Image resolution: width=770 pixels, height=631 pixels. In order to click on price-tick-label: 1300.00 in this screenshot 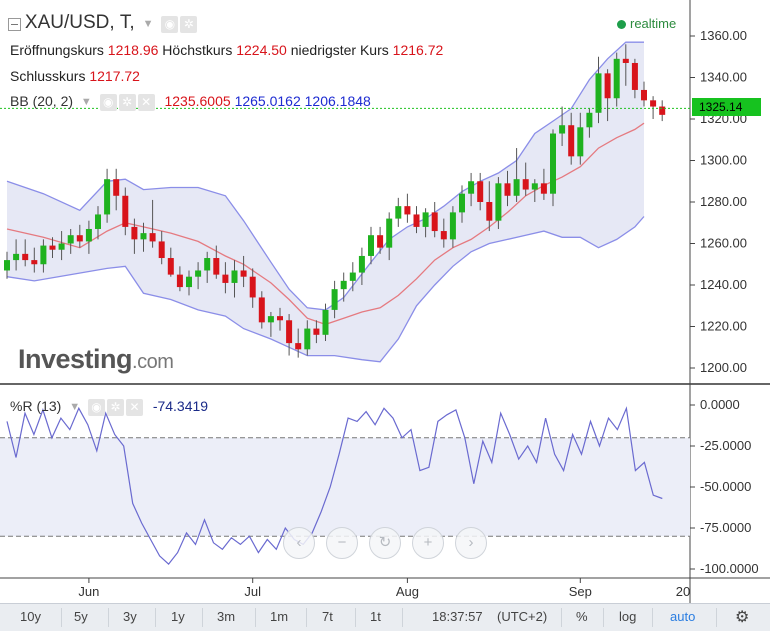, I will do `click(723, 160)`.